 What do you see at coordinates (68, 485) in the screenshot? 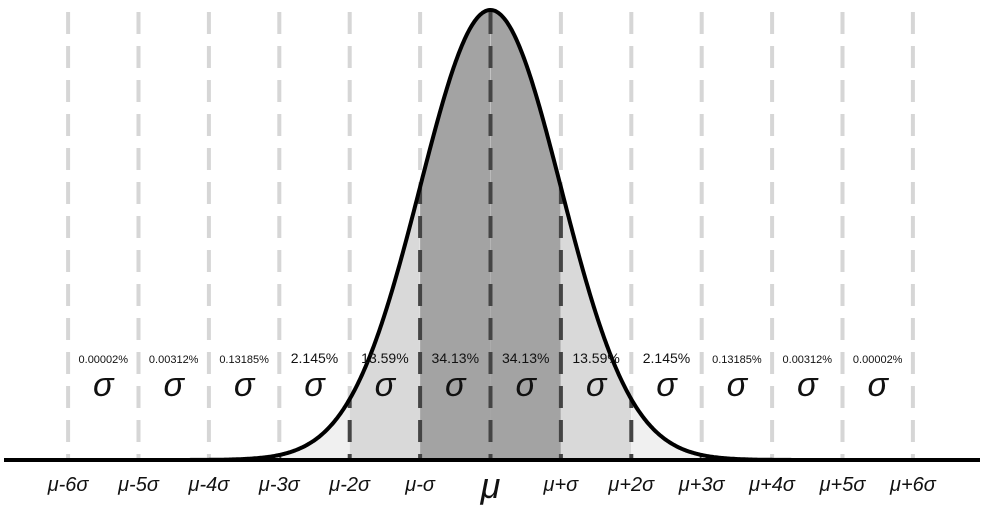
I see `x-axis-label: μ-6σ` at bounding box center [68, 485].